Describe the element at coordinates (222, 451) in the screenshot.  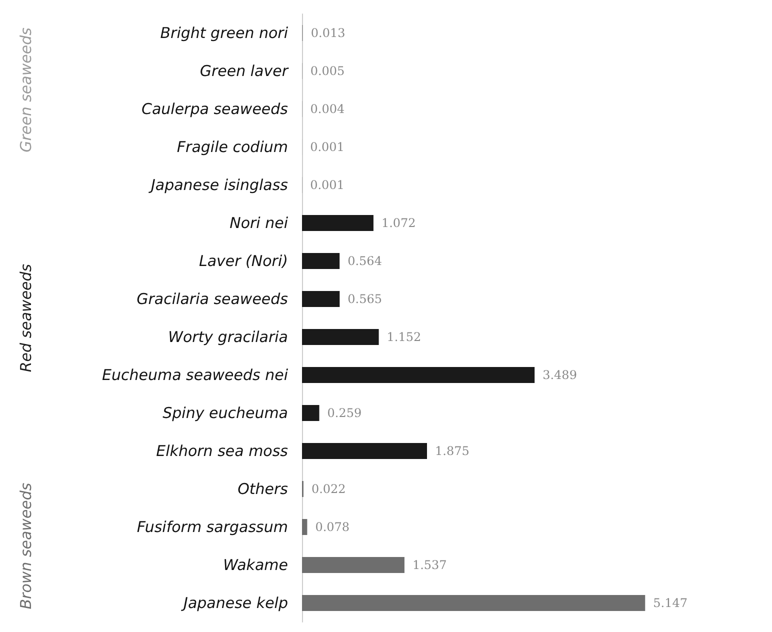
I see `y-tick-label: Elkhorn sea moss` at that location.